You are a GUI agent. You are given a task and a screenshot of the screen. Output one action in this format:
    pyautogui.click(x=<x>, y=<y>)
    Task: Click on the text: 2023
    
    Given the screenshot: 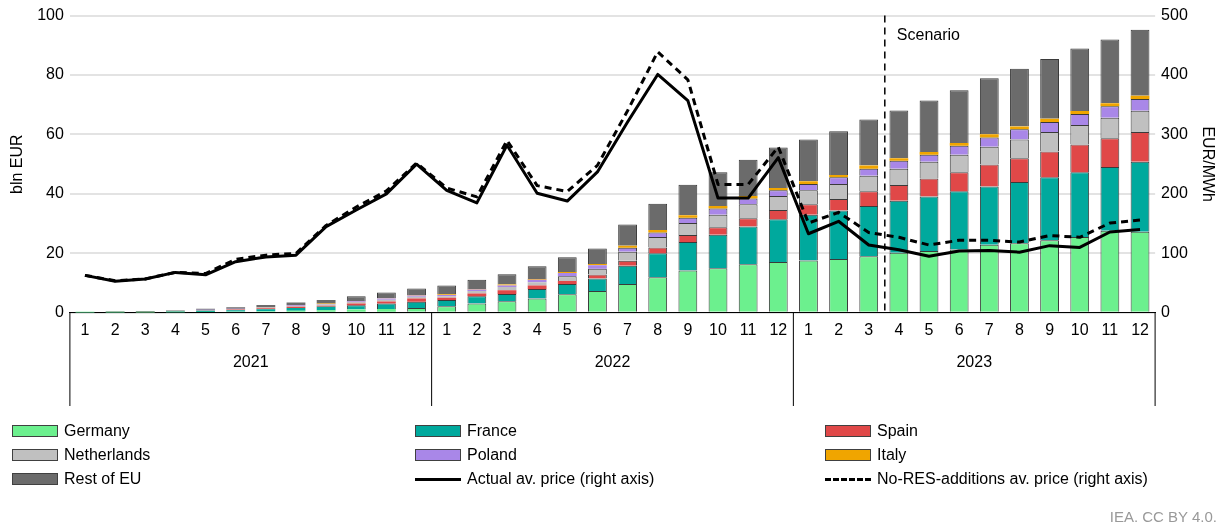 What is the action you would take?
    pyautogui.click(x=974, y=362)
    